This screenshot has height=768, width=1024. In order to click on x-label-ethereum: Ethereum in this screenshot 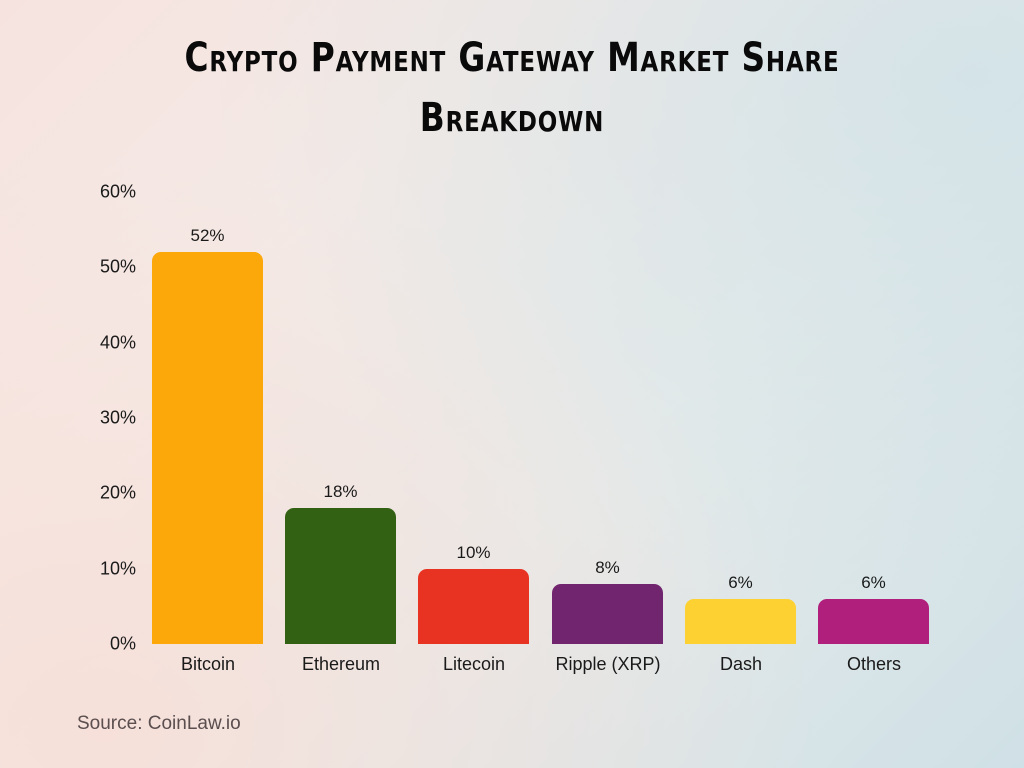, I will do `click(341, 664)`.